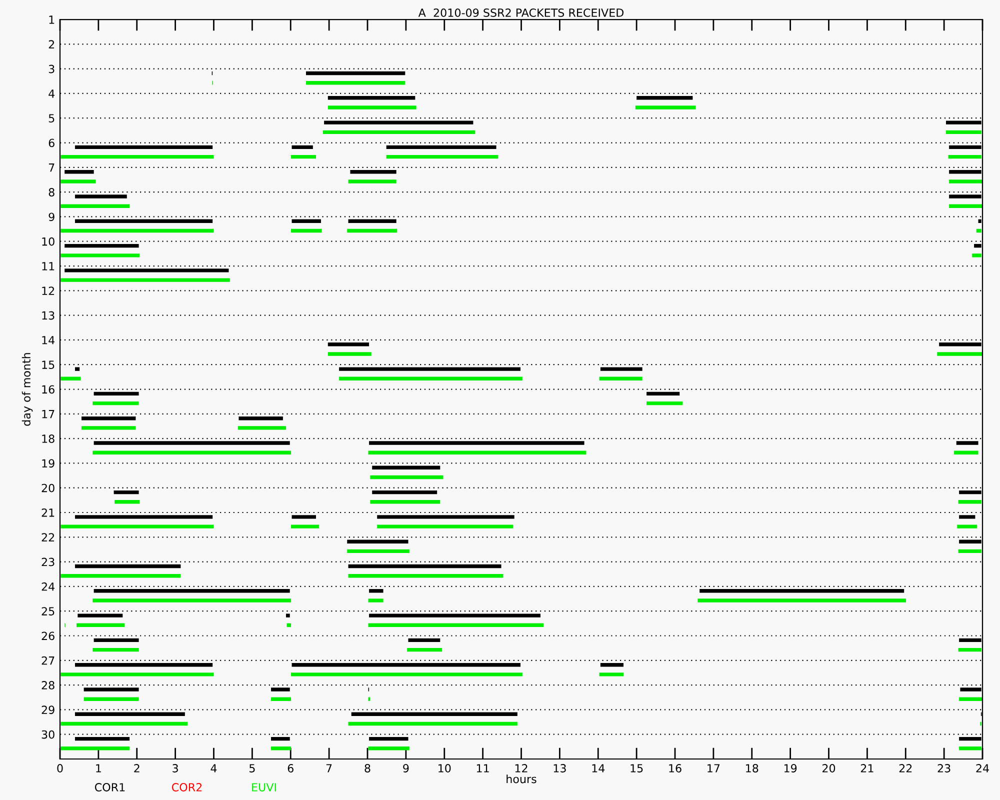  Describe the element at coordinates (48, 389) in the screenshot. I see `y-tick-label: 16` at that location.